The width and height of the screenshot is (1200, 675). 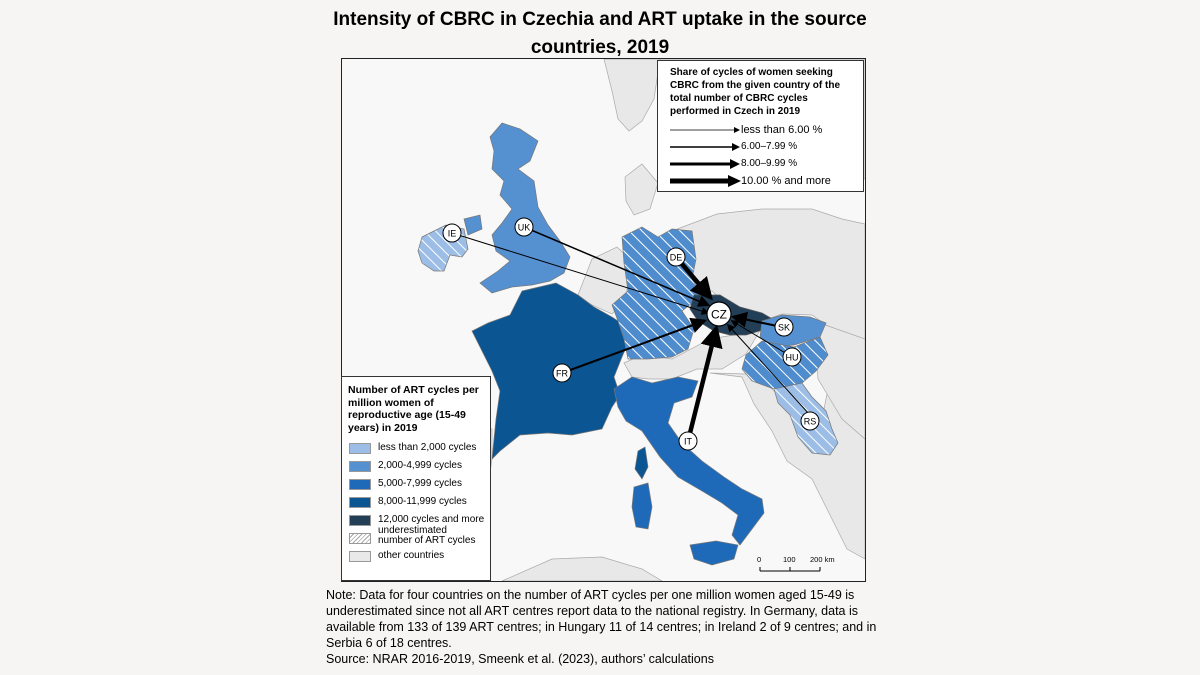 What do you see at coordinates (360, 448) in the screenshot?
I see `swatch-under-2000` at bounding box center [360, 448].